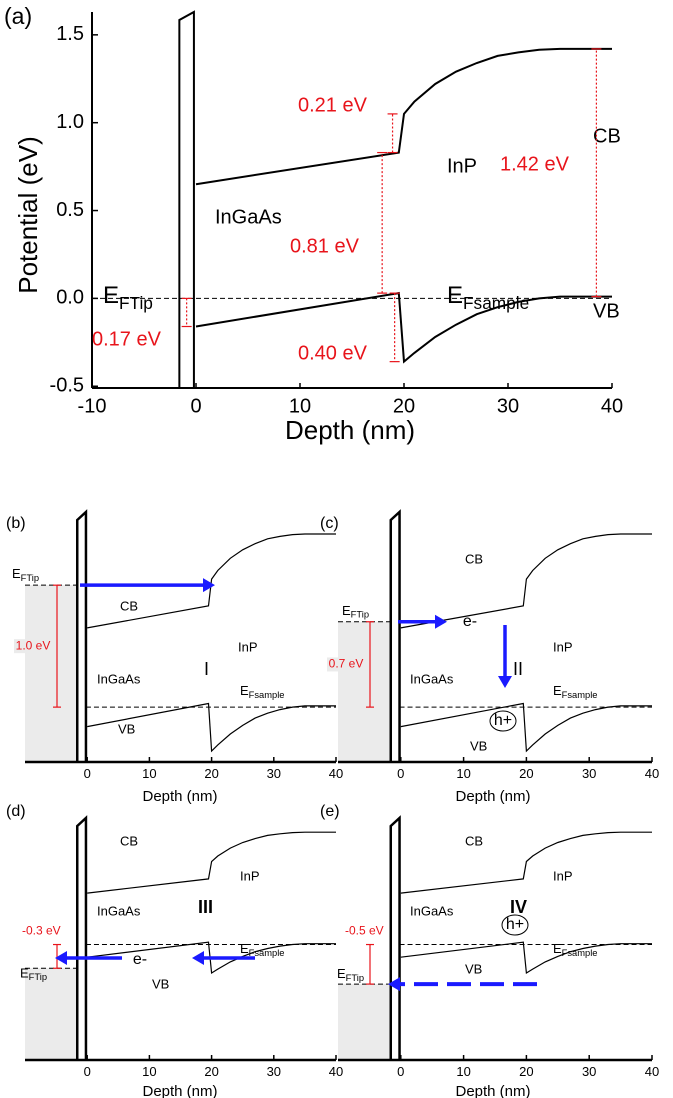 This screenshot has width=673, height=1098. What do you see at coordinates (18, 16) in the screenshot?
I see `panel-label: (a)` at bounding box center [18, 16].